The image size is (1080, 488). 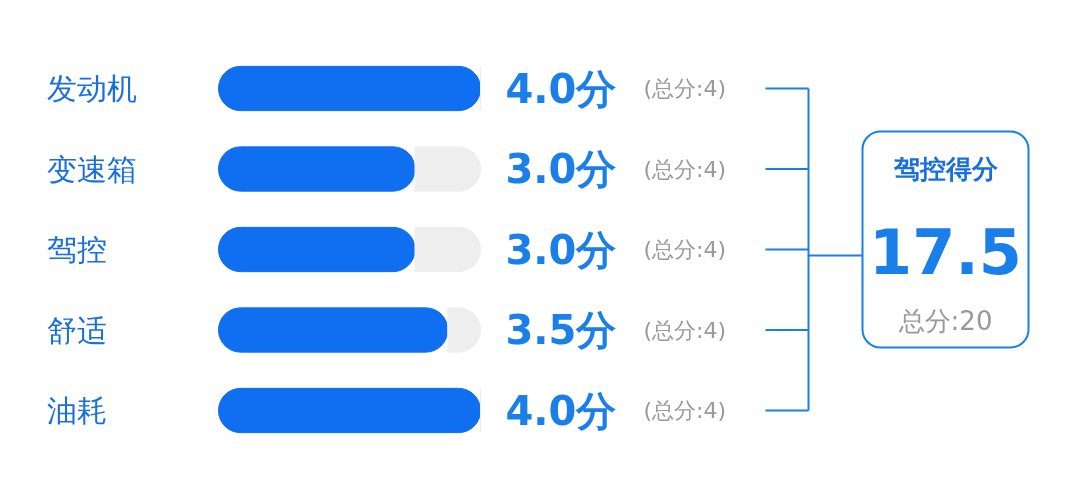 What do you see at coordinates (91, 169) in the screenshot?
I see `y-tick-label: 变速箱` at bounding box center [91, 169].